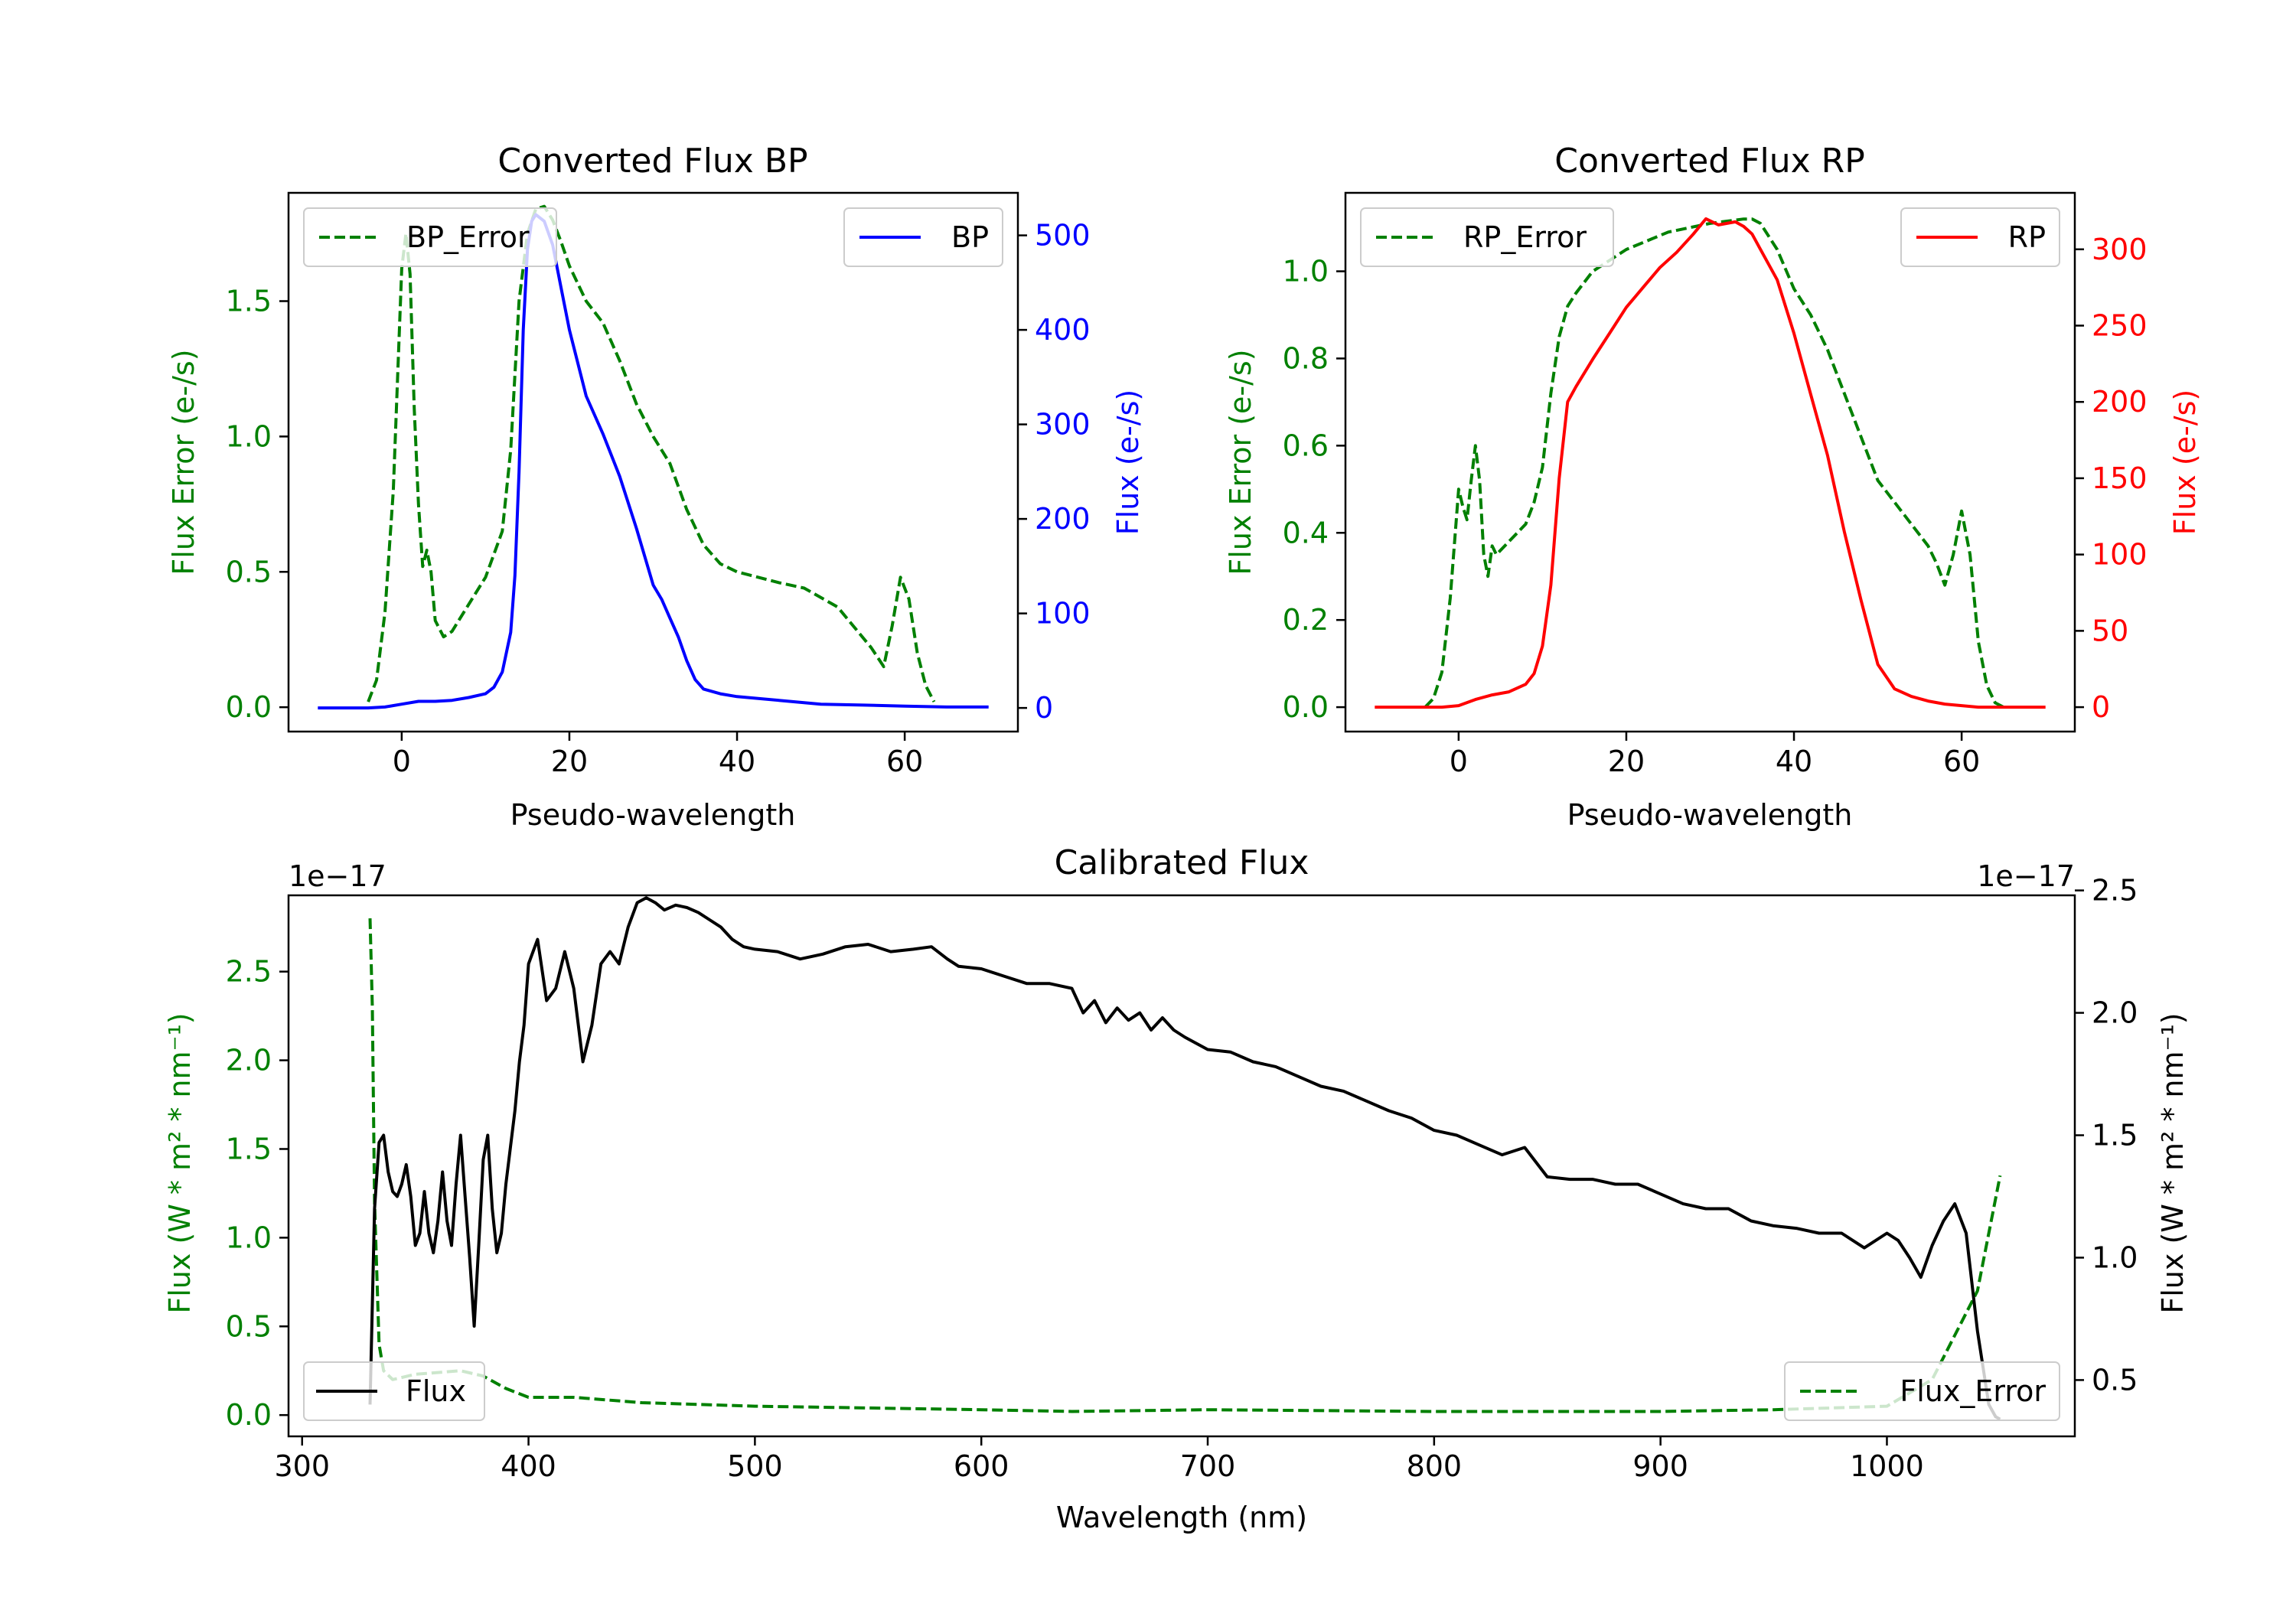  I want to click on rp-ytick-right-label-6: 300, so click(2120, 250).